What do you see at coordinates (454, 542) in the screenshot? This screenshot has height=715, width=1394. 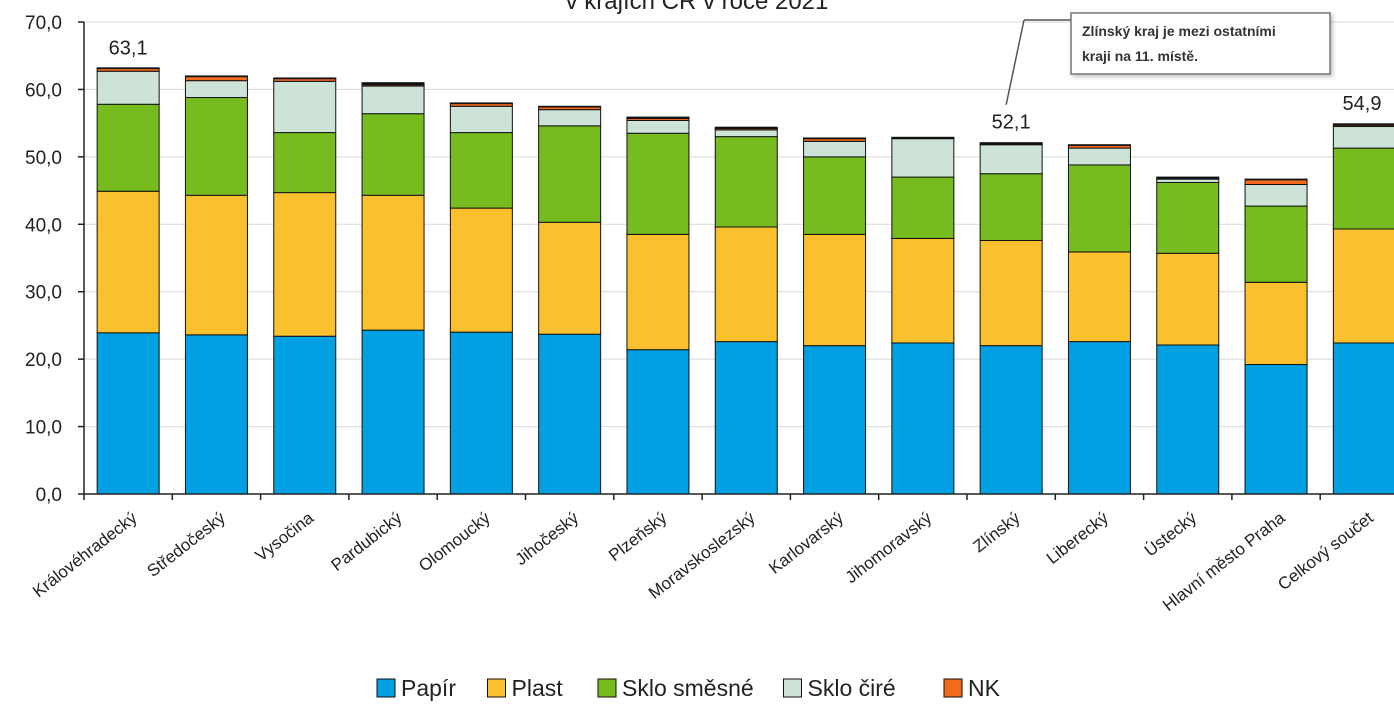 I see `x-category-label: Olomoucký` at bounding box center [454, 542].